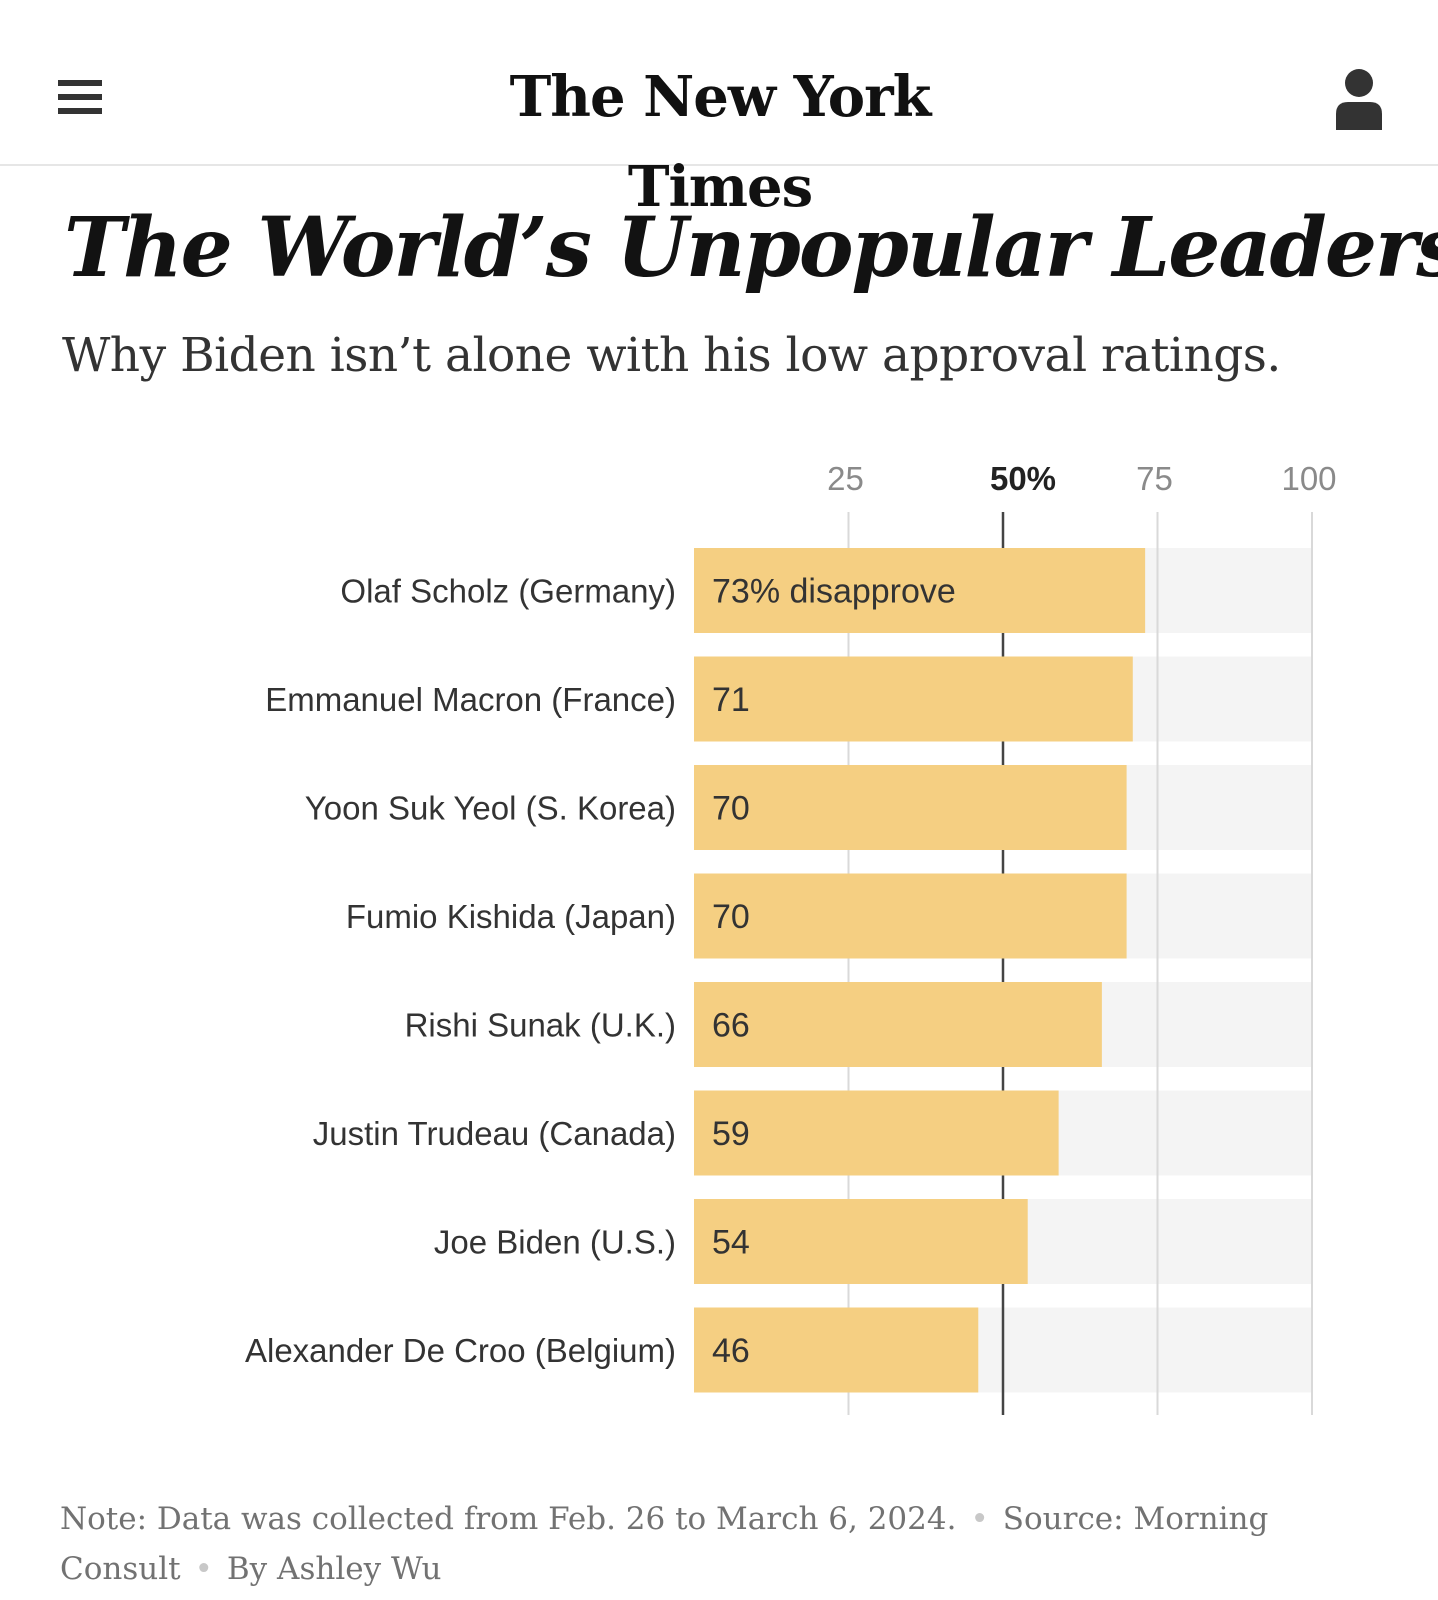 This screenshot has height=1600, width=1438. What do you see at coordinates (460, 1350) in the screenshot?
I see `category-label: Alexander De Croo (Belgium)` at bounding box center [460, 1350].